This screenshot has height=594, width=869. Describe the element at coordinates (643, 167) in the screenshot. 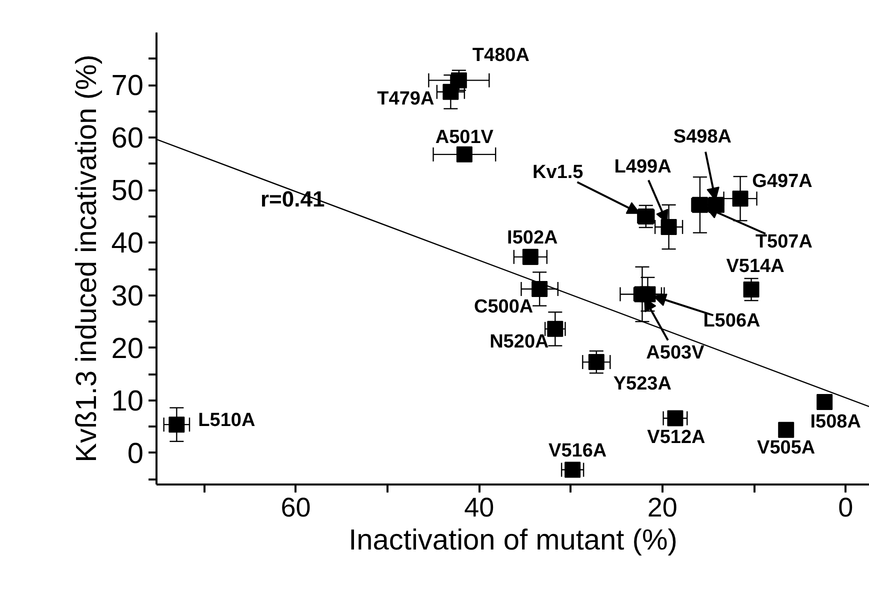

I see `annotation: L499A` at that location.